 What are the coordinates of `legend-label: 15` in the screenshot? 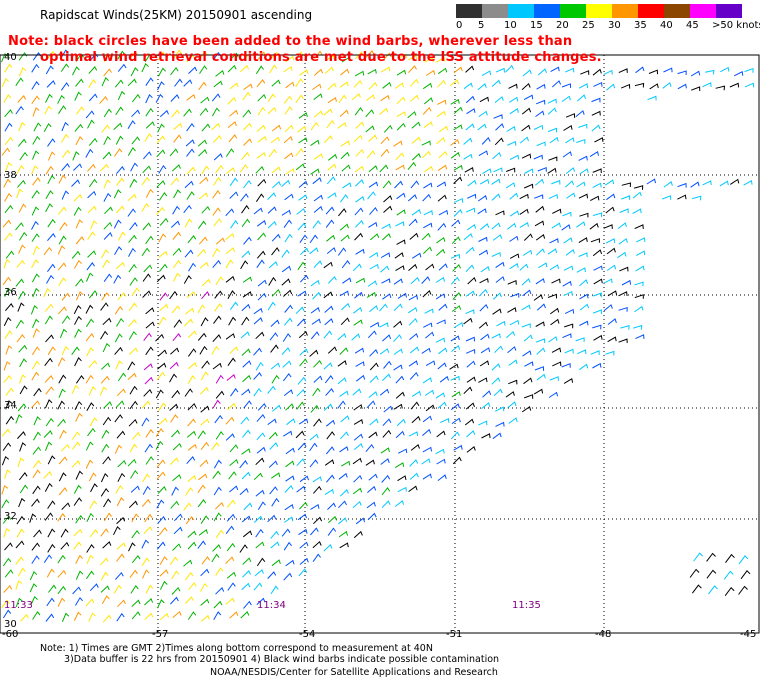 It's located at (536, 25).